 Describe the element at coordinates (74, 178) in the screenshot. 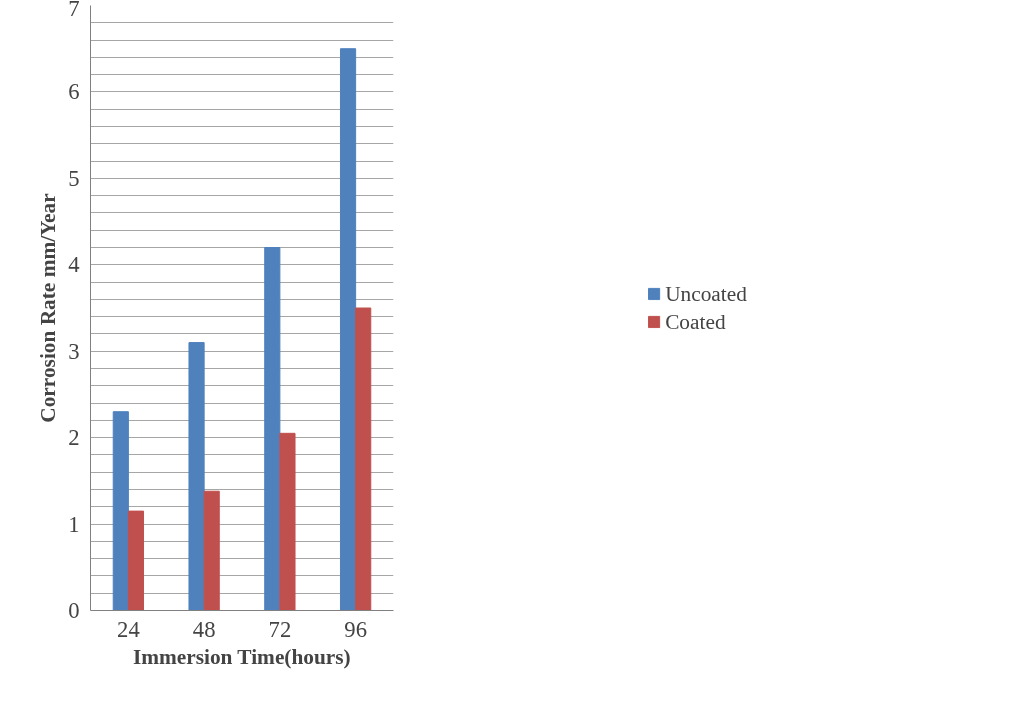

I see `y-tick-label: 5` at that location.